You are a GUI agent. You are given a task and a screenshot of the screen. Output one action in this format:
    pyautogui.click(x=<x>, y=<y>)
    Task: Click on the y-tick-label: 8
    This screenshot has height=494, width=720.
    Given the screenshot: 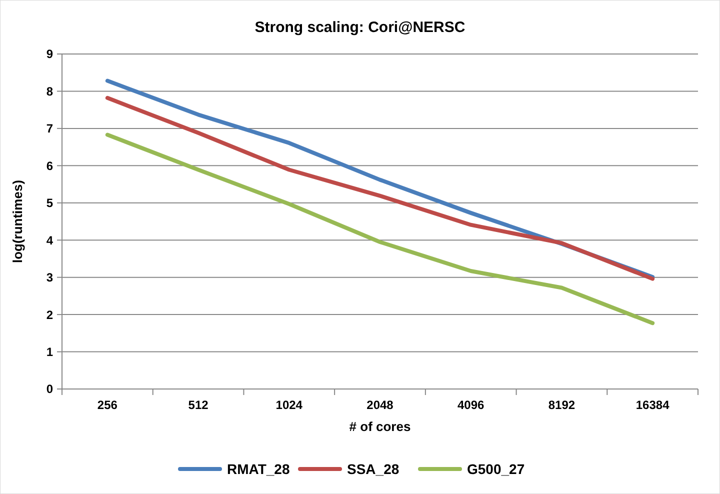 What is the action you would take?
    pyautogui.click(x=50, y=91)
    